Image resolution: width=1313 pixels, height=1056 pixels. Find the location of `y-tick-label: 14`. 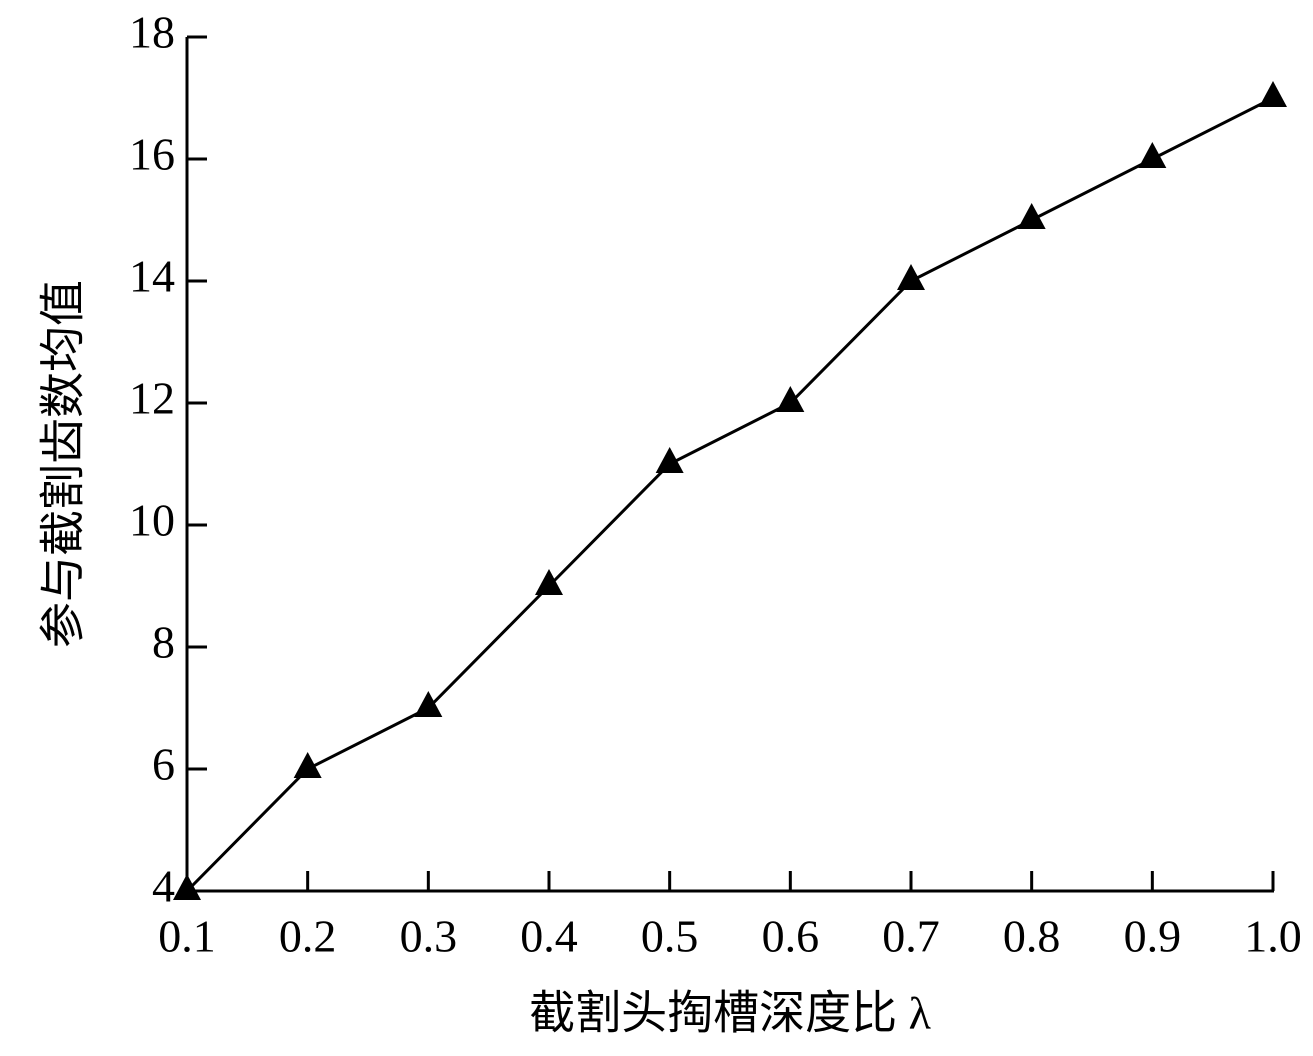

y-tick-label: 14 is located at coordinates (152, 276).